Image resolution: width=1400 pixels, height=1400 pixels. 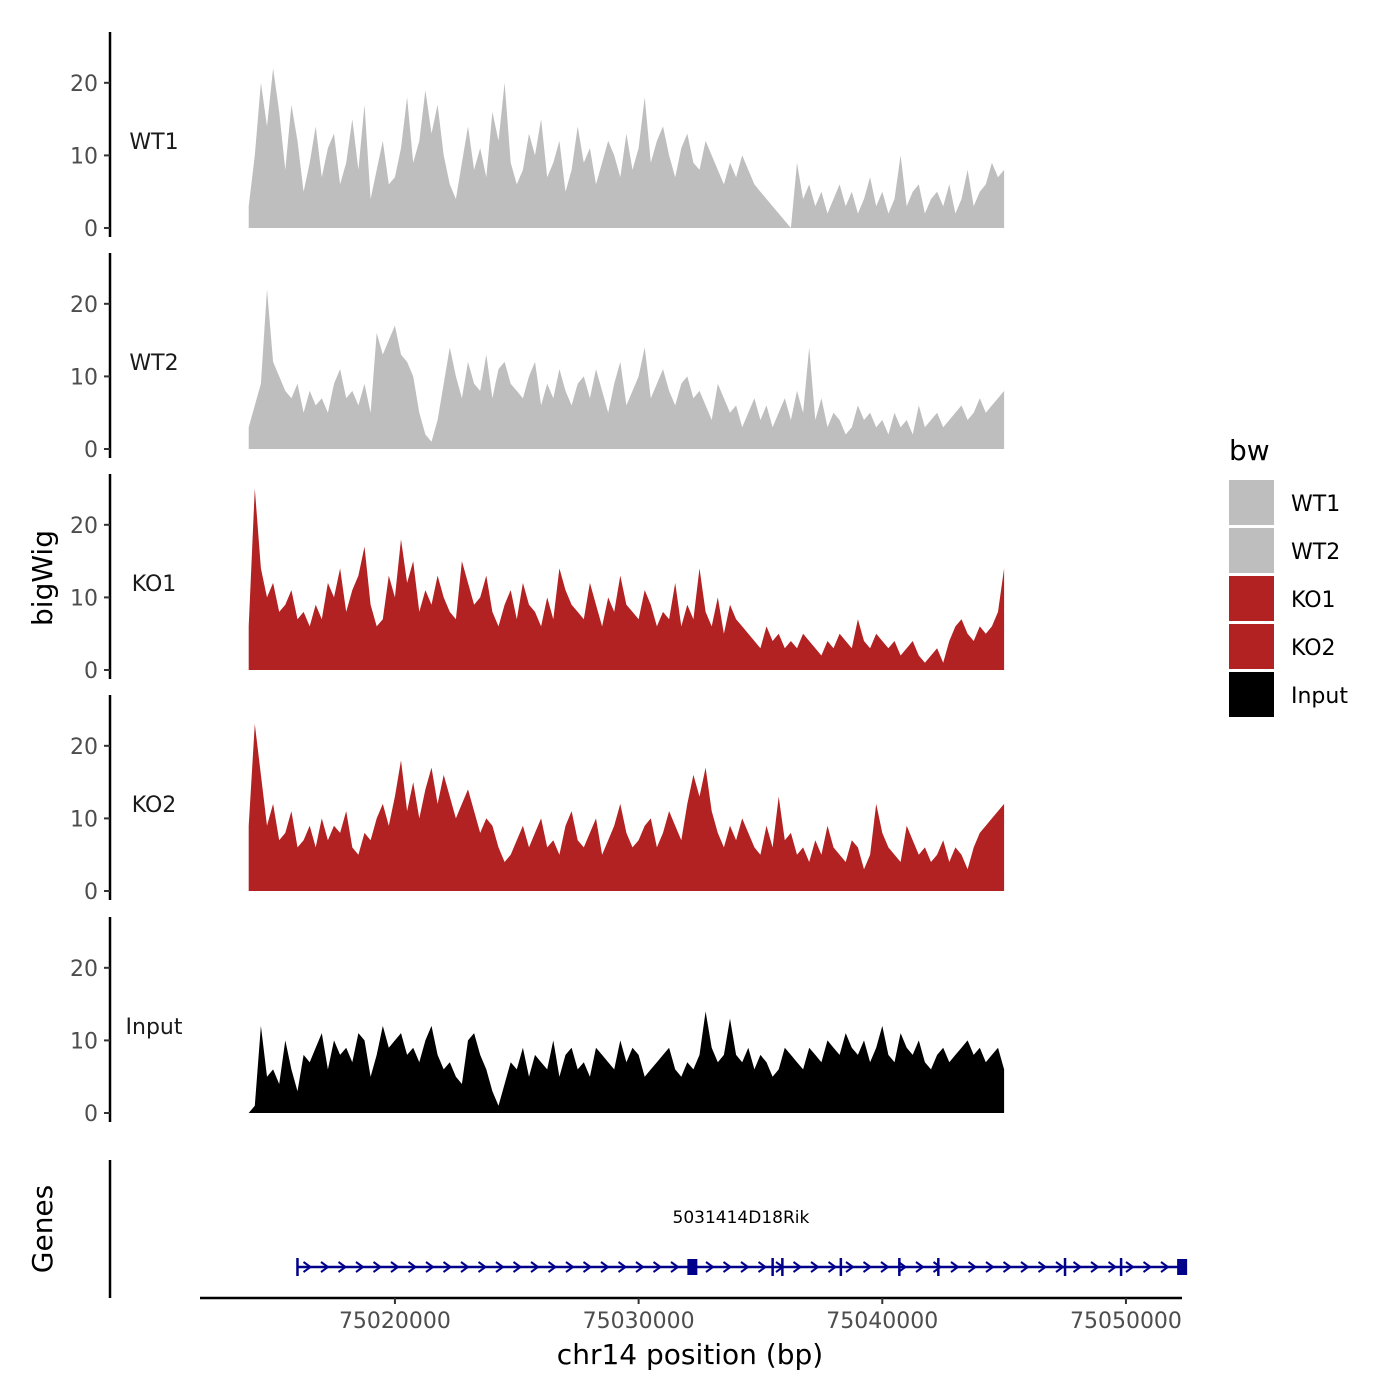 I want to click on legend-swatch-input, so click(x=1251, y=694).